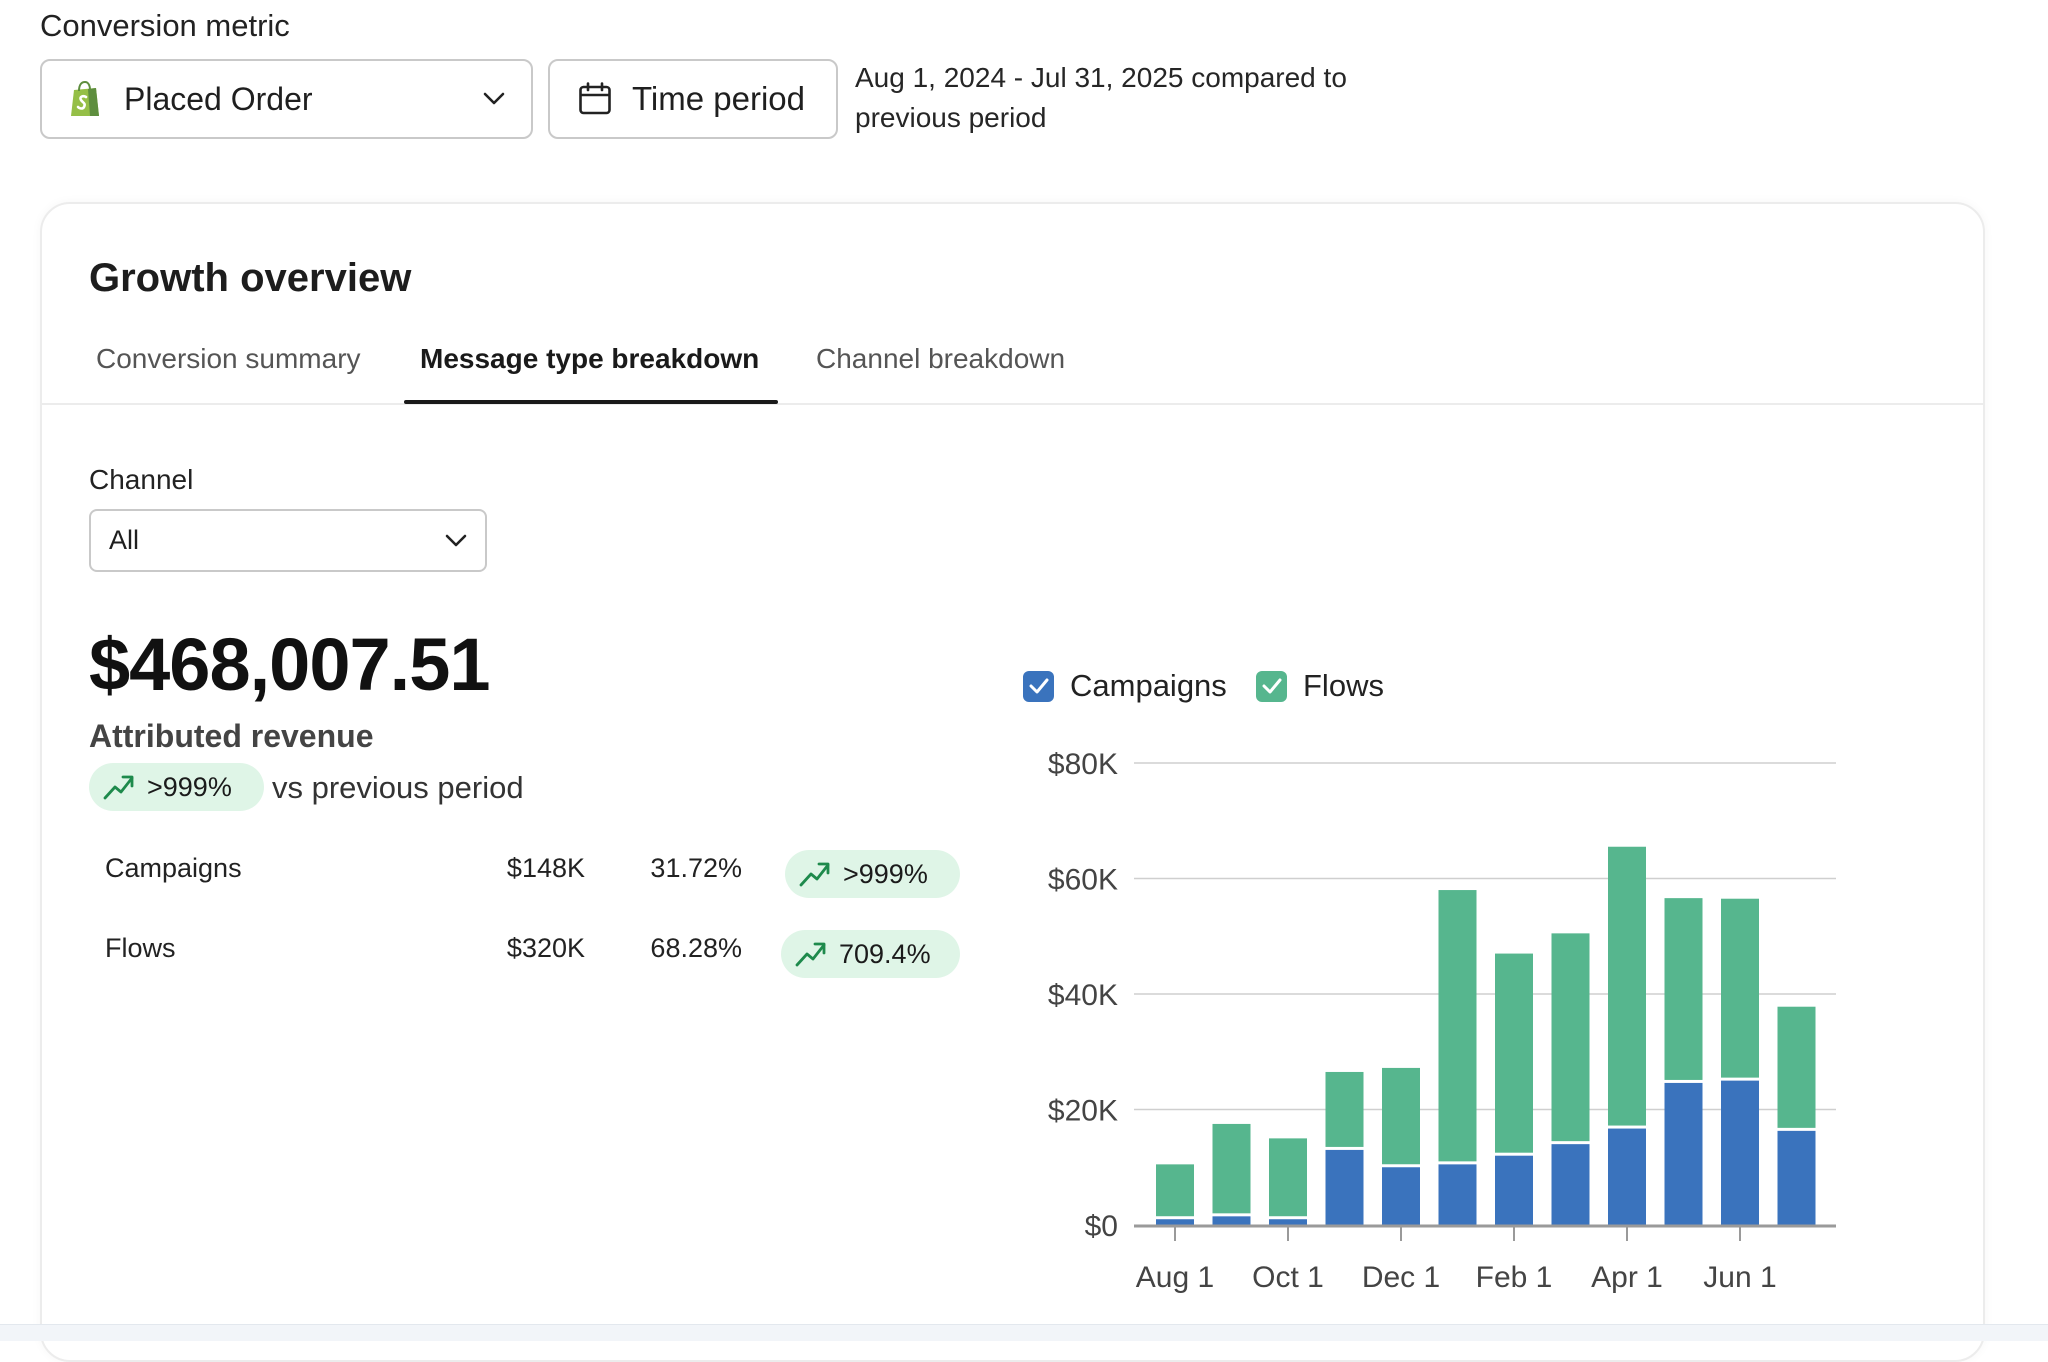 The height and width of the screenshot is (1362, 2048). I want to click on card-title: Growth overview, so click(250, 278).